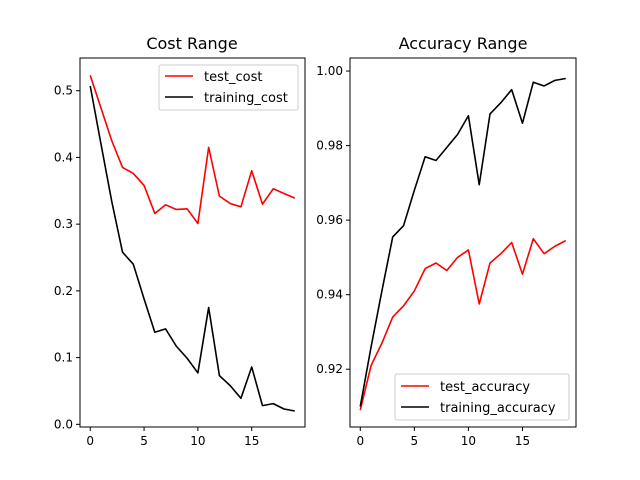 This screenshot has height=480, width=640. What do you see at coordinates (63, 157) in the screenshot?
I see `cost-ytick-label: 0.4` at bounding box center [63, 157].